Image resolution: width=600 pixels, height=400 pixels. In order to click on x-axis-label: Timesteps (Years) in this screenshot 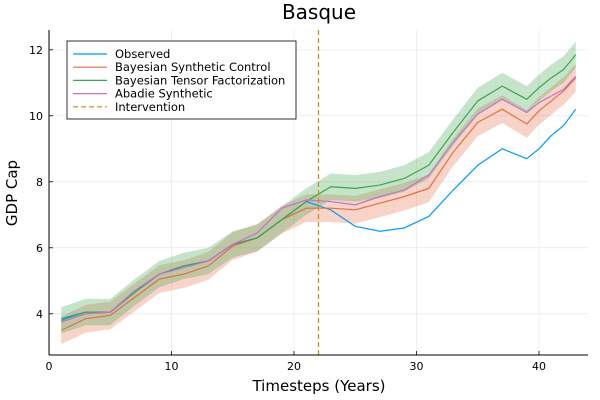, I will do `click(318, 386)`.